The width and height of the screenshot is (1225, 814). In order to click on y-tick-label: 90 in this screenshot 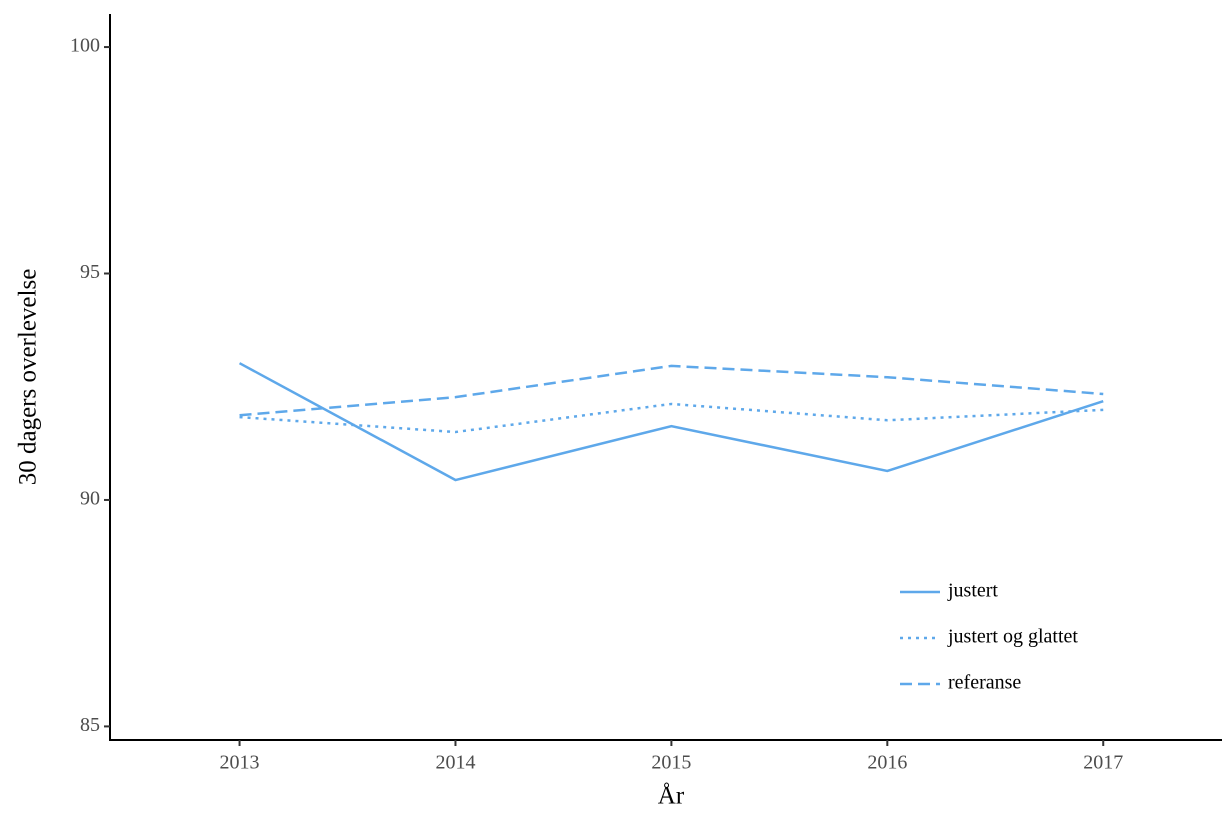, I will do `click(90, 499)`.